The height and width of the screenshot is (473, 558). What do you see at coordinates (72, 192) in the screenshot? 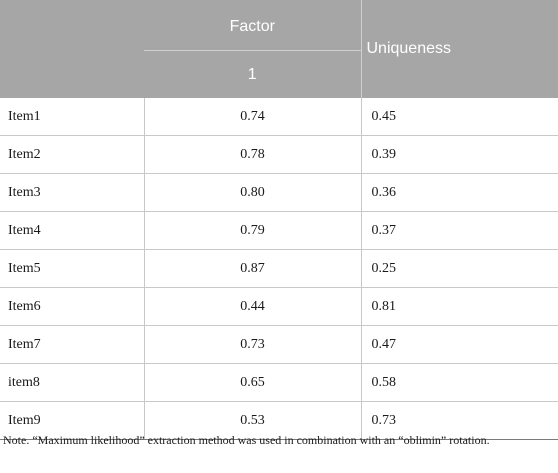
I see `item-cell: Item3` at bounding box center [72, 192].